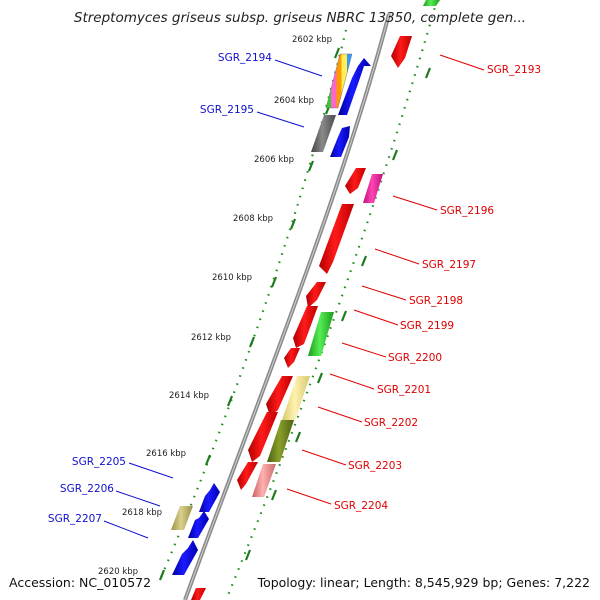 This screenshot has width=600, height=600. I want to click on kbp-label: 2606 kbp, so click(274, 160).